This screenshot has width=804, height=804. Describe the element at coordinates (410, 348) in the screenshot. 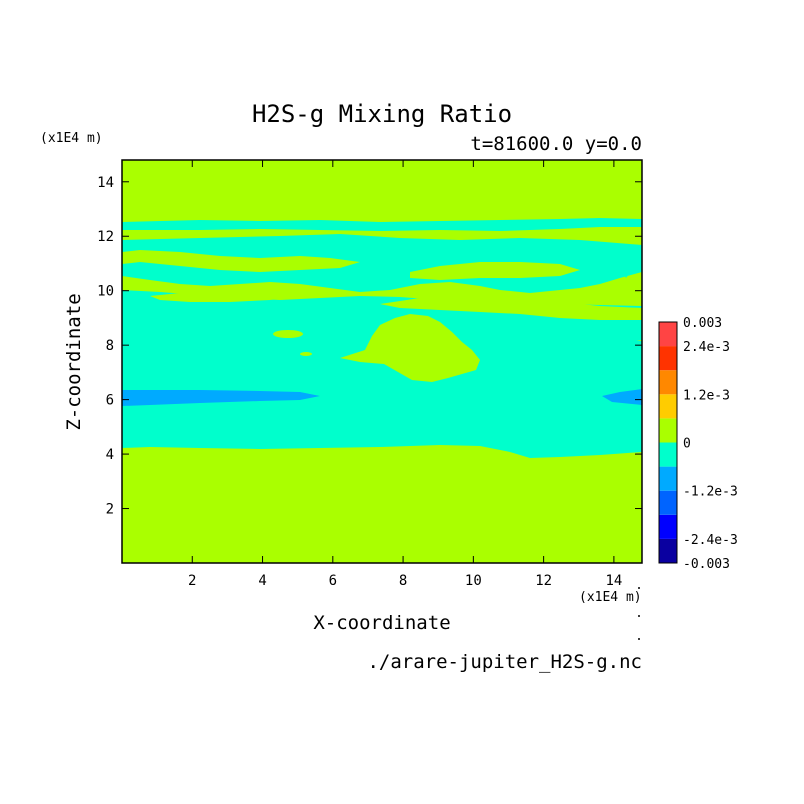

I see `green-blob-center` at that location.